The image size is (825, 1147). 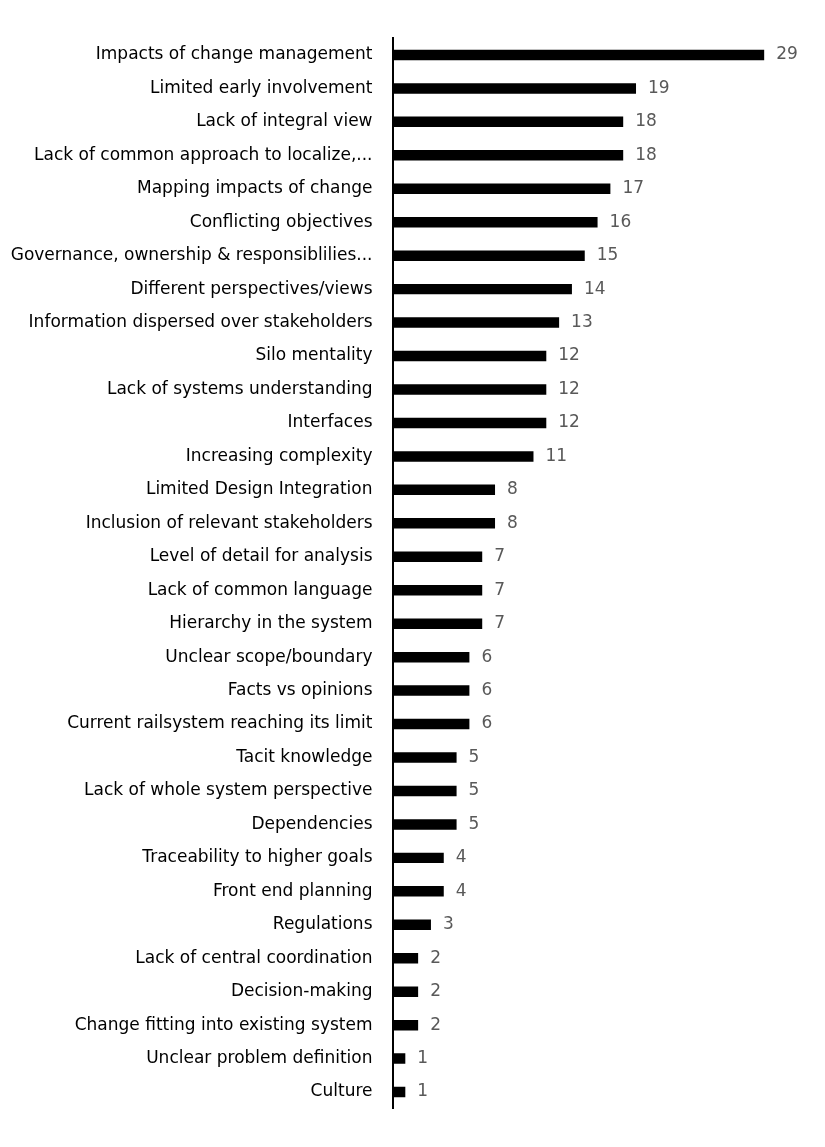 What do you see at coordinates (260, 588) in the screenshot?
I see `y-tick-label: Lack of common language` at bounding box center [260, 588].